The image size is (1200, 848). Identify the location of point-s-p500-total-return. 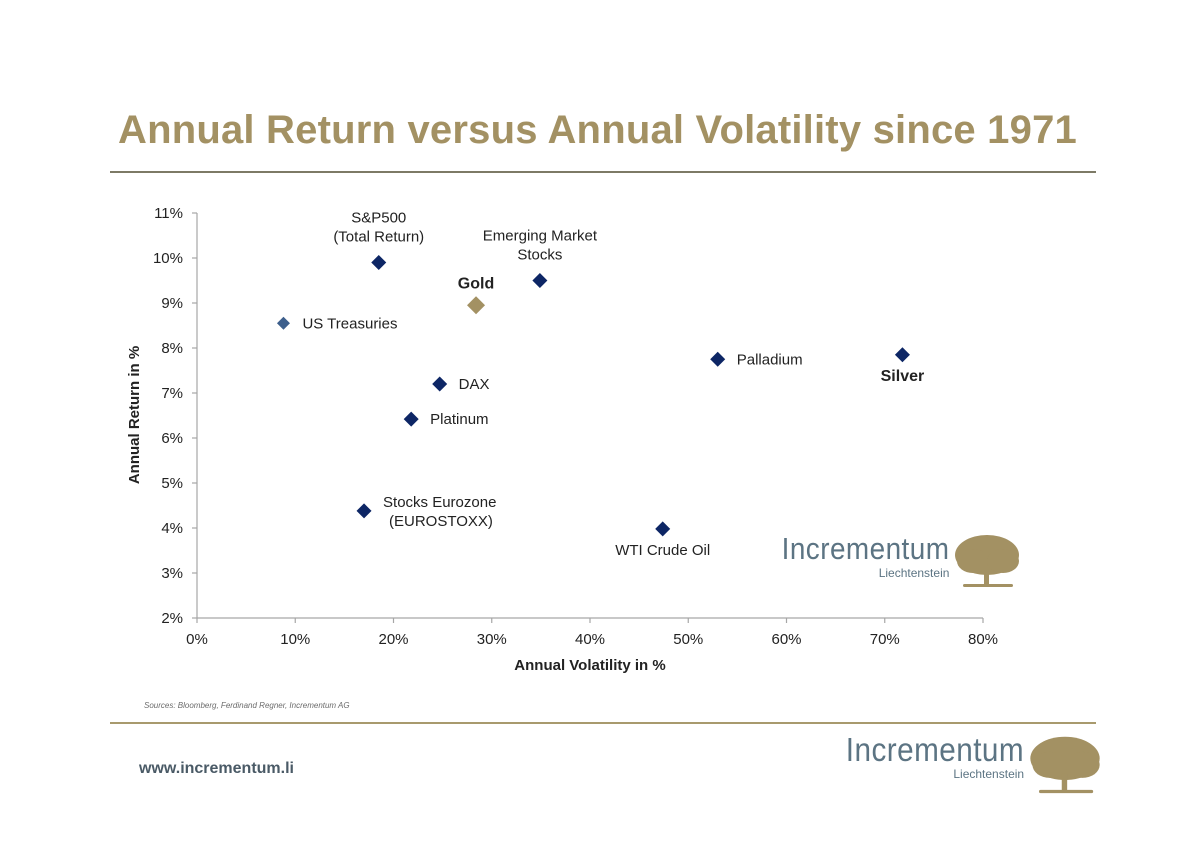
(379, 262).